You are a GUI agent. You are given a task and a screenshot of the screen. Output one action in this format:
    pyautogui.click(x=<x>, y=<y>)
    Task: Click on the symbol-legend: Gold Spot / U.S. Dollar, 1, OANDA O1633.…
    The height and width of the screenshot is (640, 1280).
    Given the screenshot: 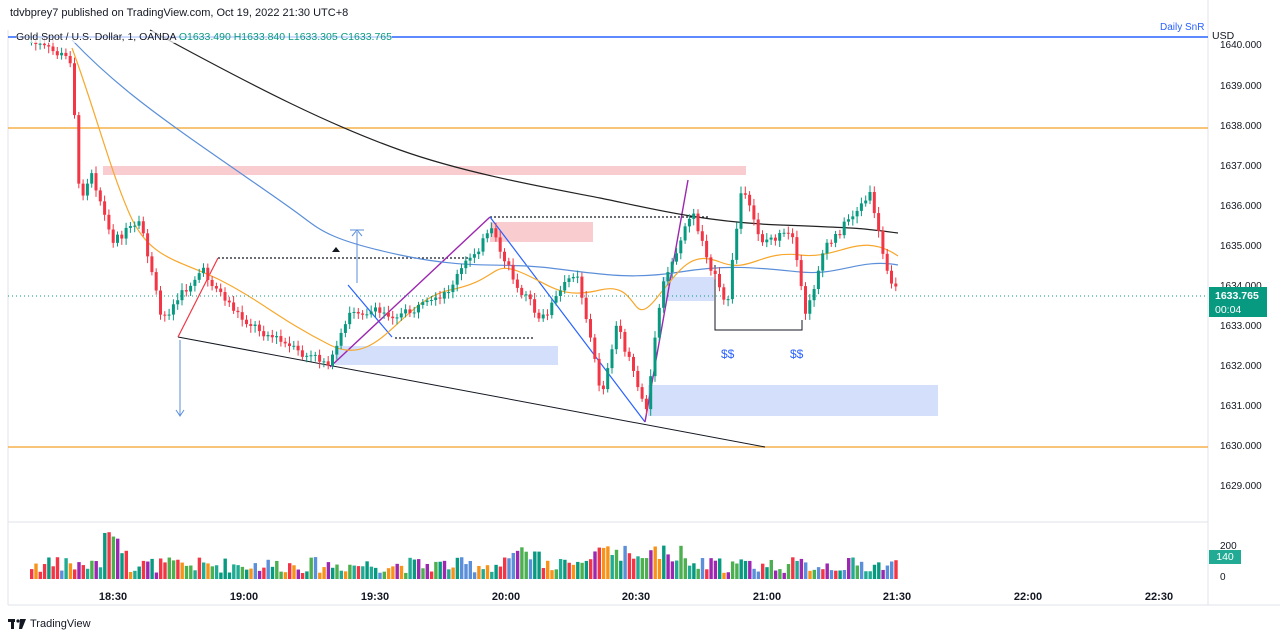 What is the action you would take?
    pyautogui.click(x=204, y=37)
    